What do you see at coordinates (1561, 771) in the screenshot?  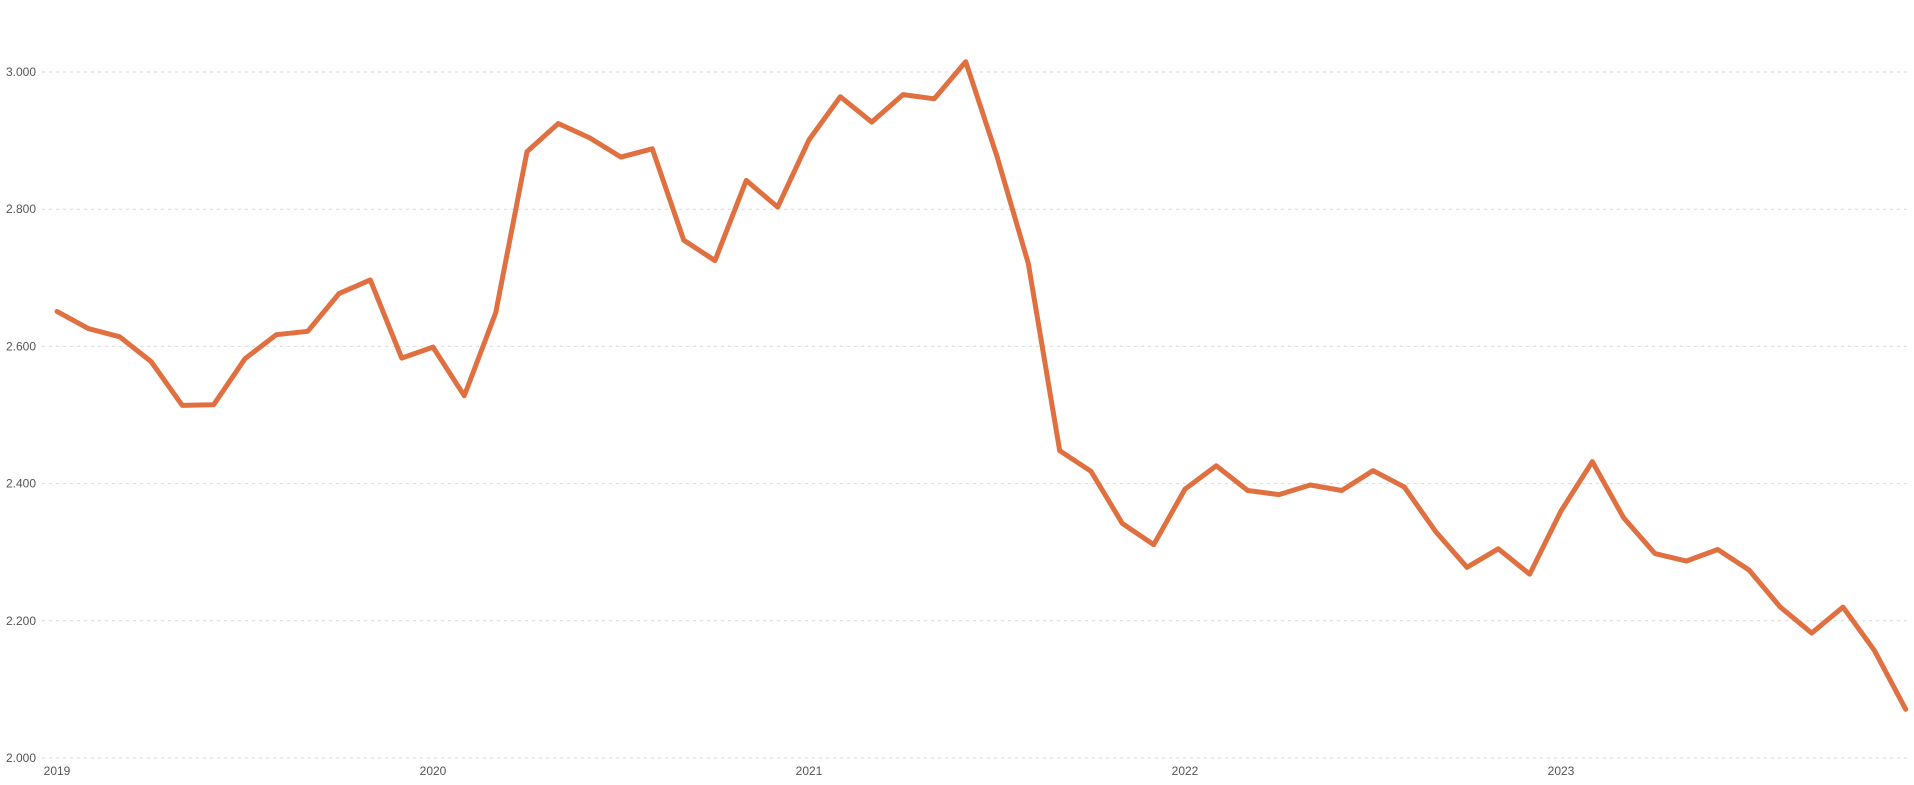 I see `x-tick-label: 2023` at bounding box center [1561, 771].